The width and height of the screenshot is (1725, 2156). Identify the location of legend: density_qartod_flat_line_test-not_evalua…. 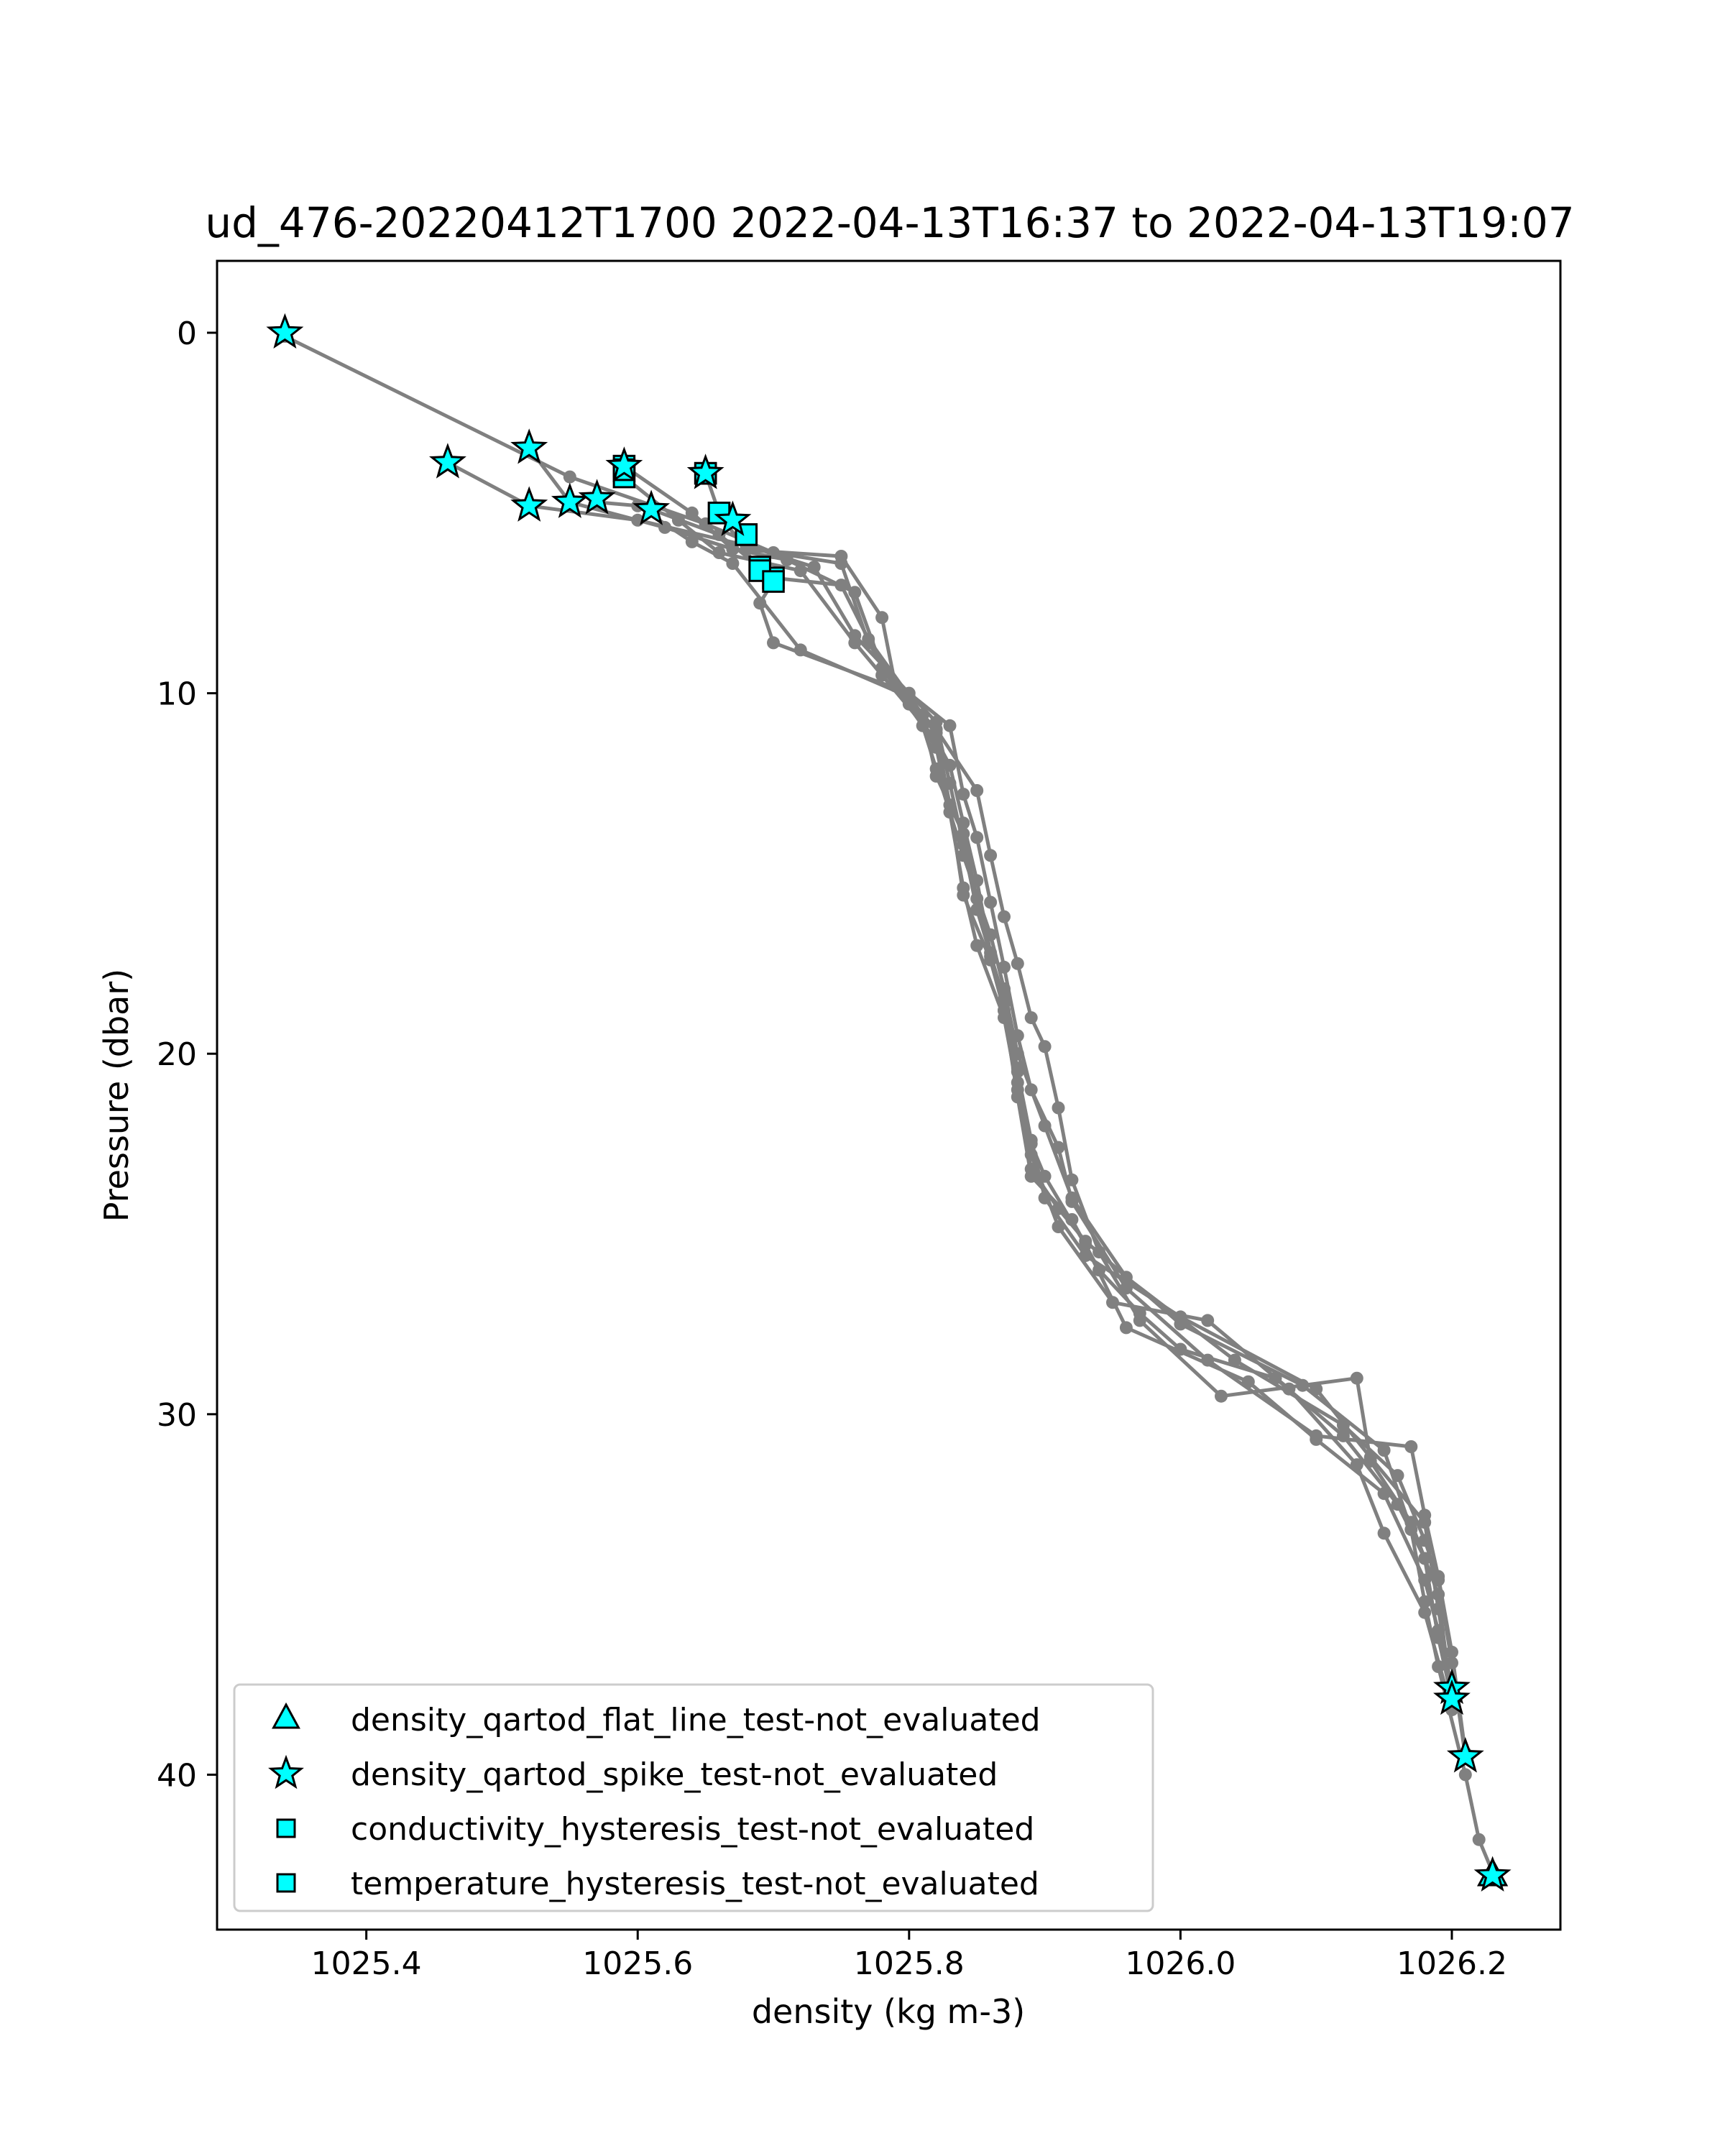
(693, 1798).